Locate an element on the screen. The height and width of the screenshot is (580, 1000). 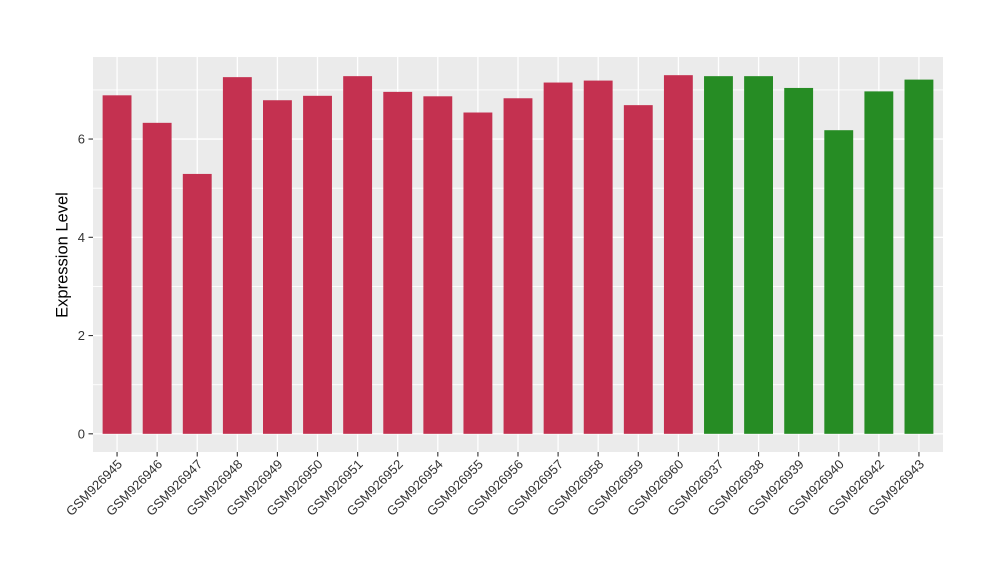
bar-GSM926942 is located at coordinates (879, 262).